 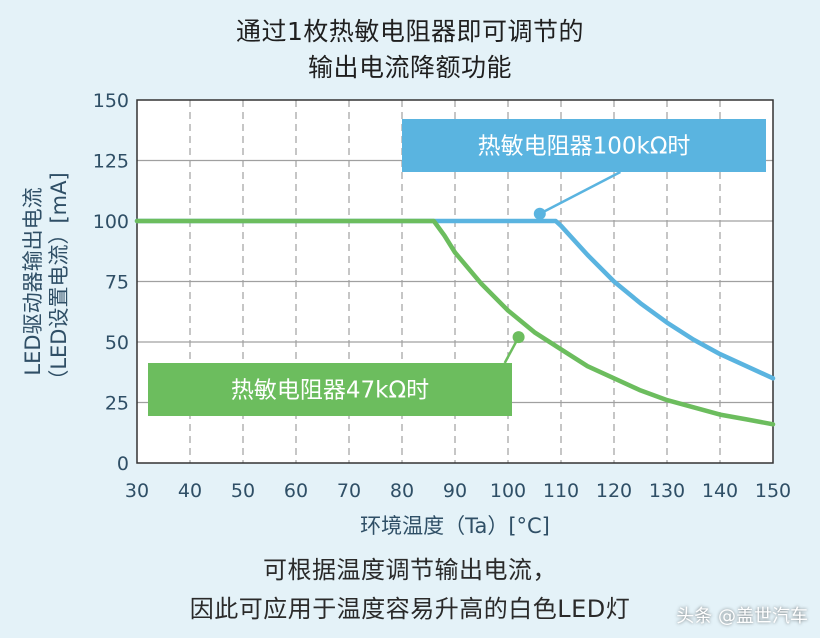 I want to click on x-tick-label: 30, so click(x=137, y=491).